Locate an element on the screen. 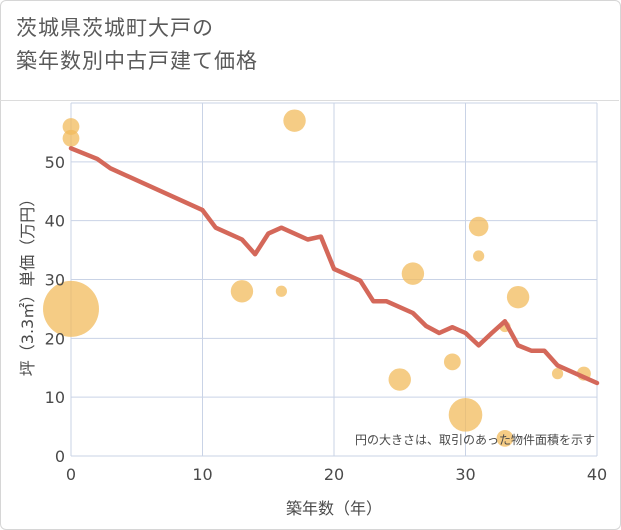 The image size is (621, 530). chart-title-line-2: 築年数別中古戸建て価格 is located at coordinates (137, 61).